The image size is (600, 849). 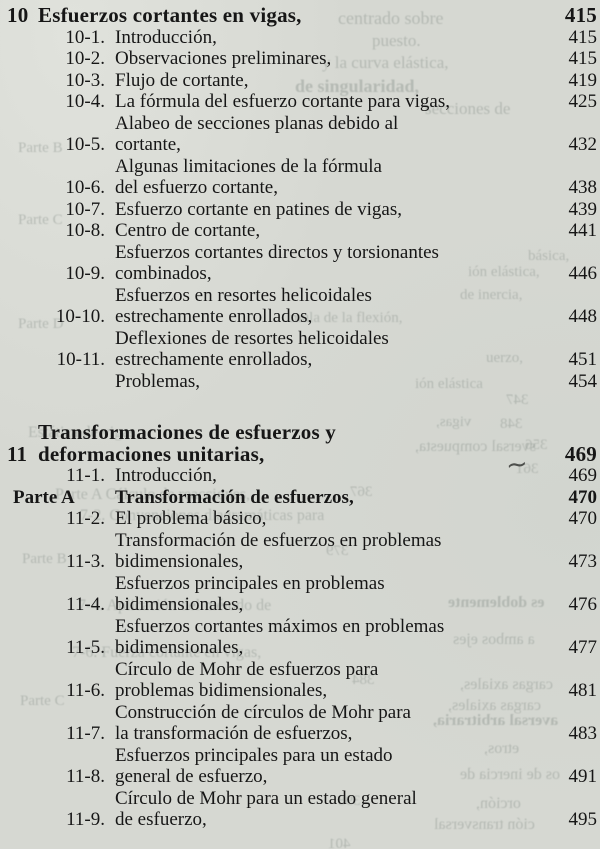 I want to click on entry-text-line: problemas bidimensionales,, so click(x=221, y=690).